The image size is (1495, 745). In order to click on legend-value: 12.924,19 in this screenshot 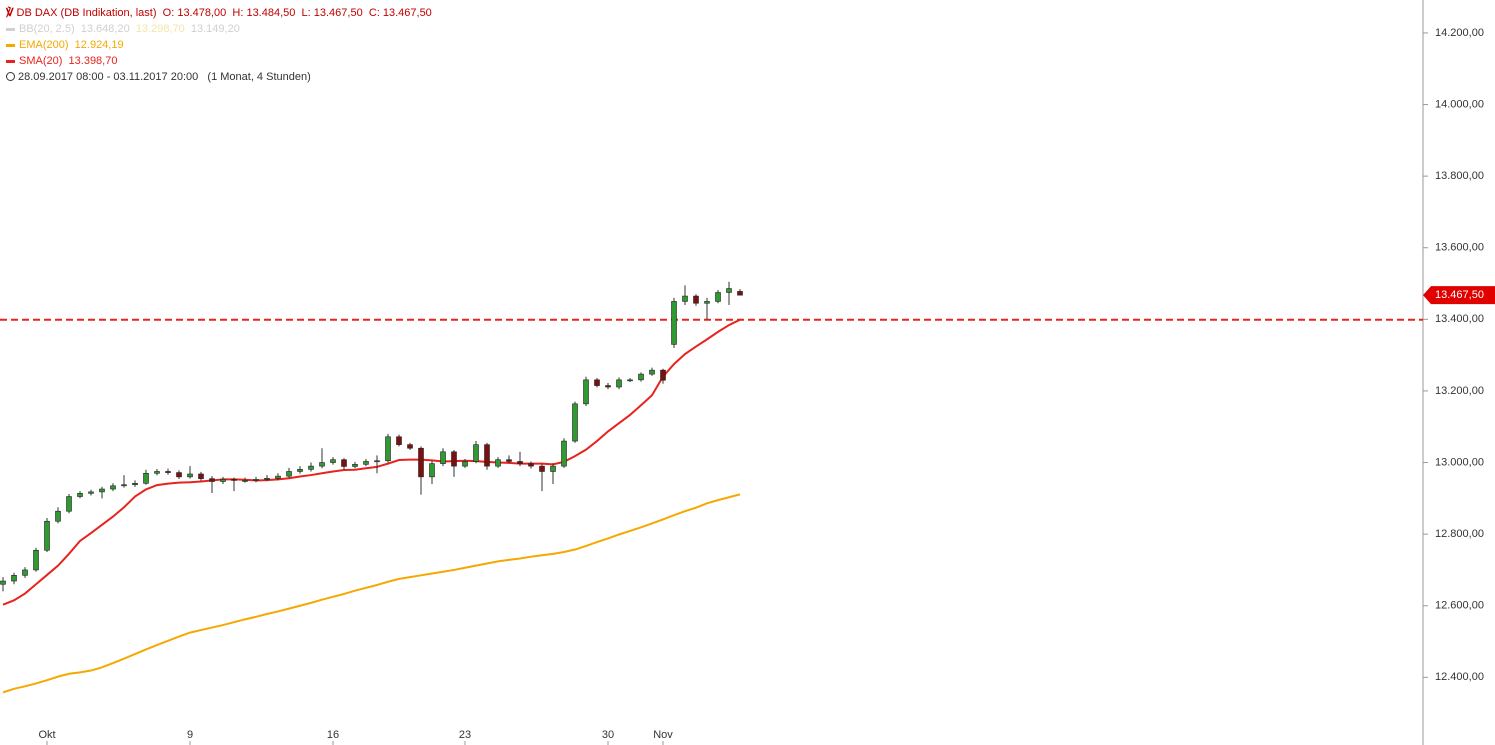, I will do `click(99, 45)`.